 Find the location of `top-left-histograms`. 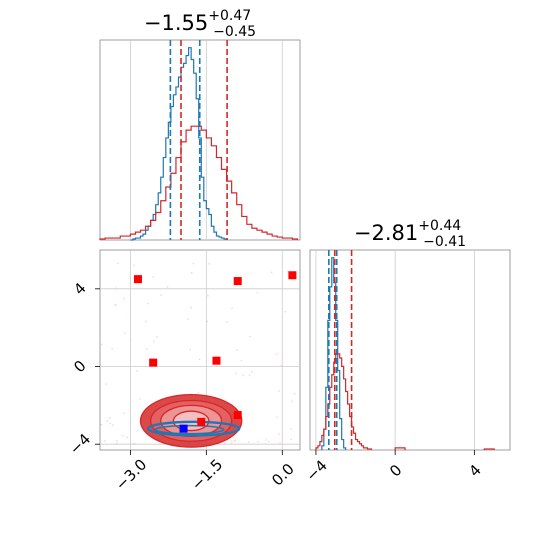

top-left-histograms is located at coordinates (199, 144).